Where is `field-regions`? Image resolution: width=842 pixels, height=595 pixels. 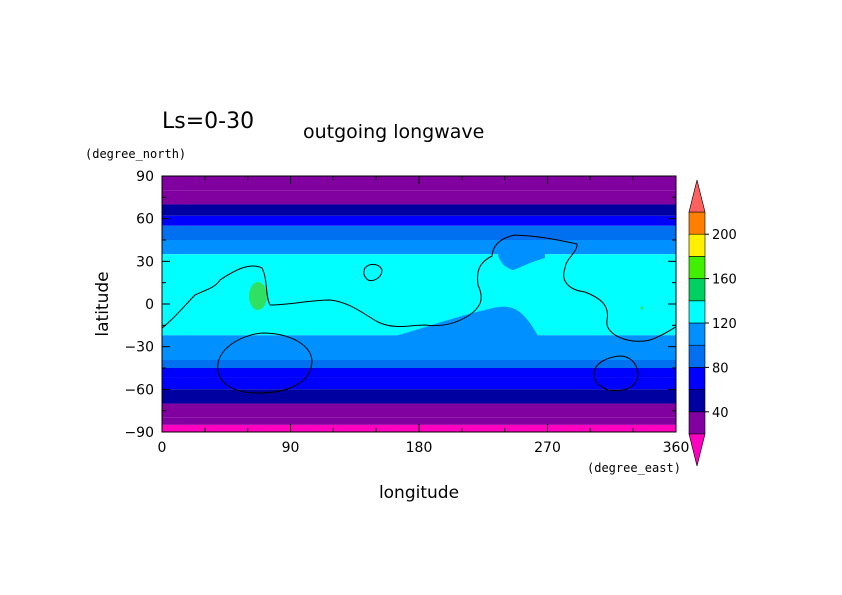 field-regions is located at coordinates (419, 302).